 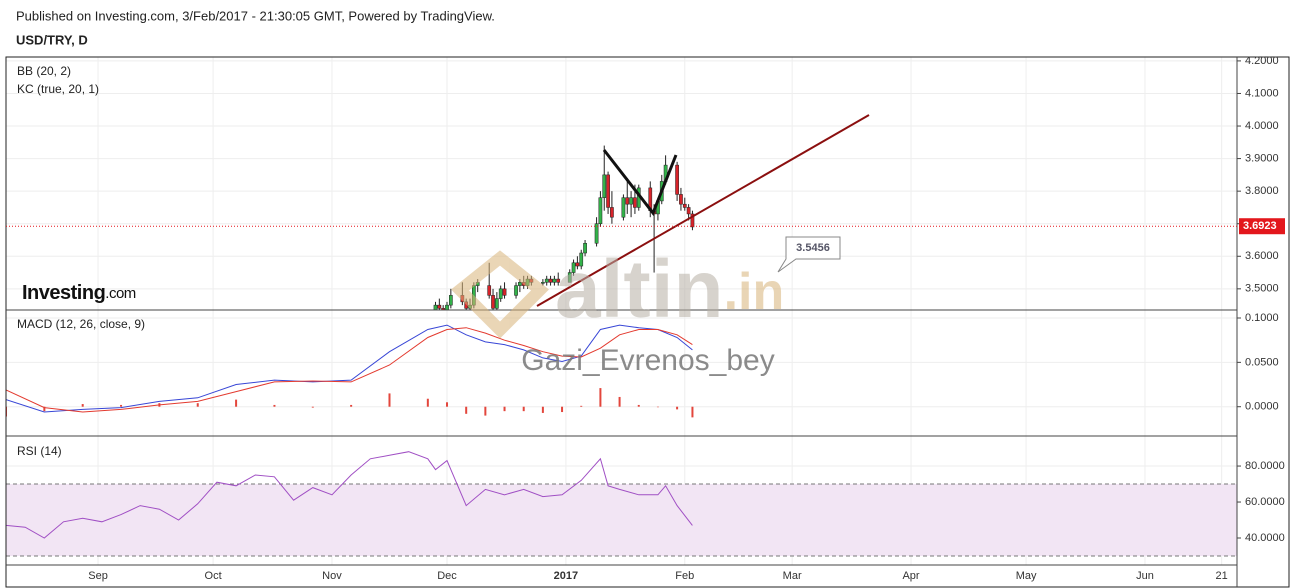 What do you see at coordinates (81, 324) in the screenshot?
I see `pane-title: MACD (12, 26, close, 9)` at bounding box center [81, 324].